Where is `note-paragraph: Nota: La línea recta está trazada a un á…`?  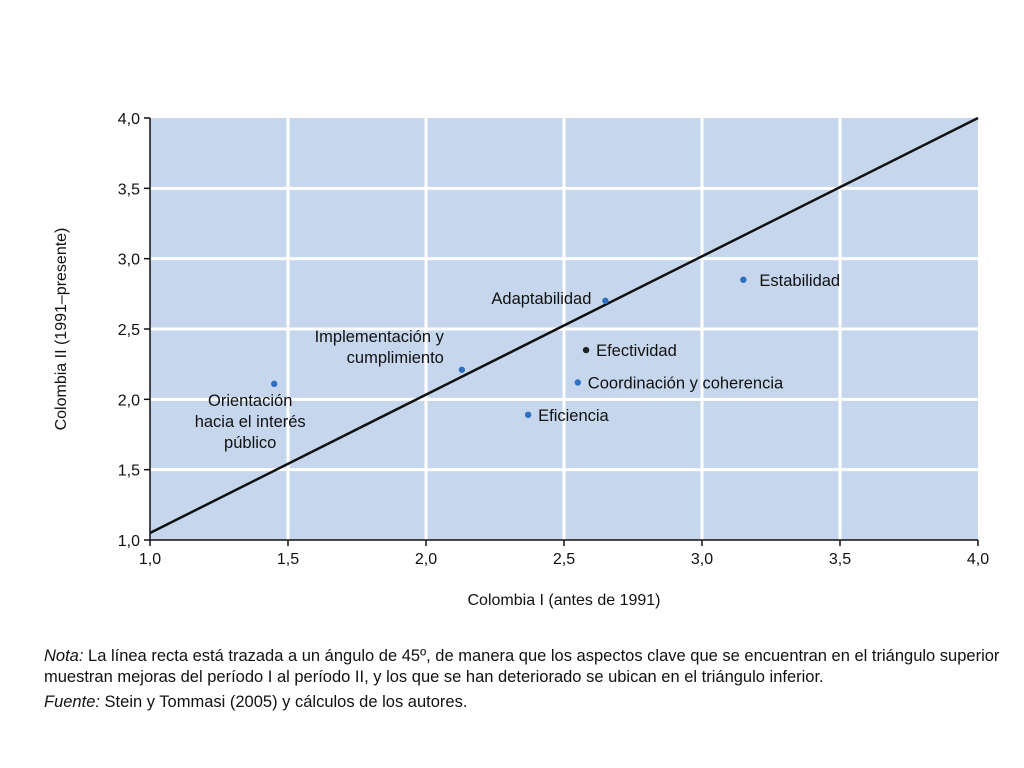 note-paragraph: Nota: La línea recta está trazada a un á… is located at coordinates (524, 667).